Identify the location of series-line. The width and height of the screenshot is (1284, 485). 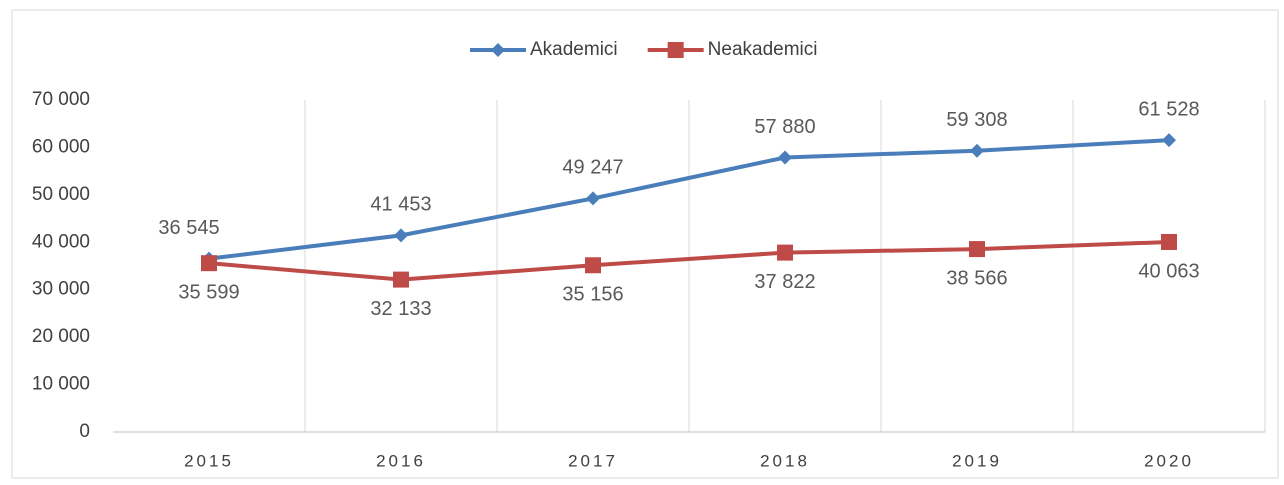
(689, 260).